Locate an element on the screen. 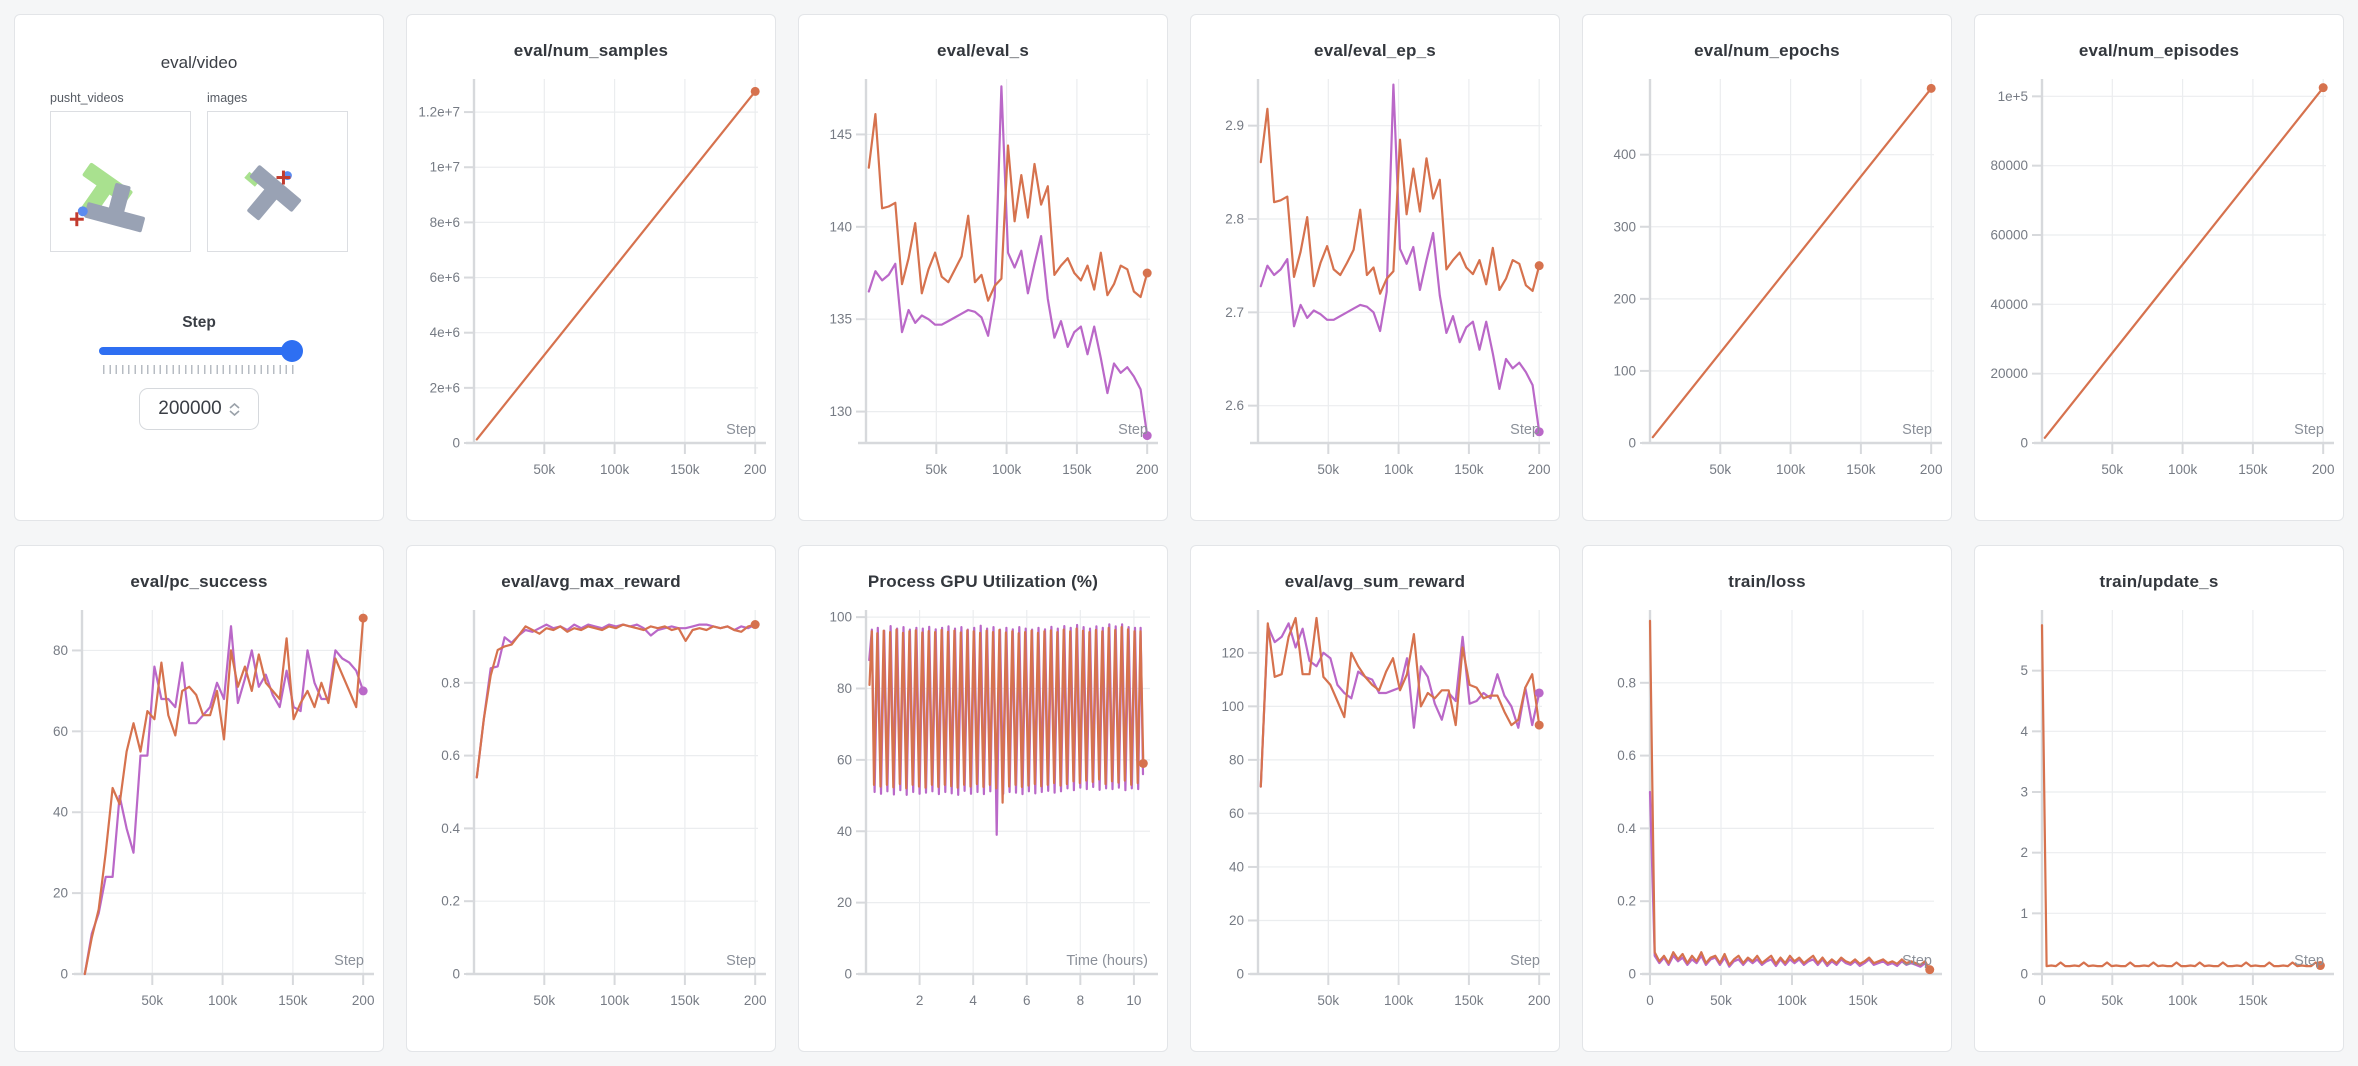  chart-canvas-pc_success: 50k 100k 150k 200 0 20 40 60 80 Step is located at coordinates (199, 820).